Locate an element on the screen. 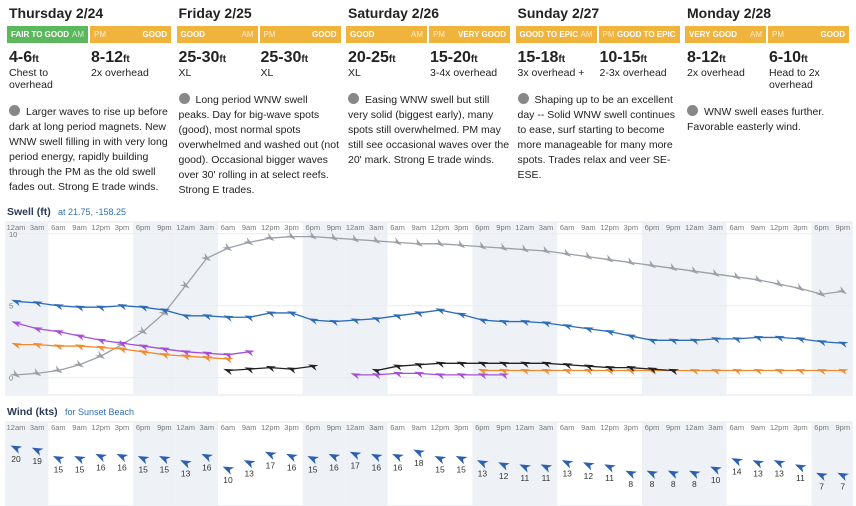 The width and height of the screenshot is (856, 506). time-label: 3am is located at coordinates (207, 427).